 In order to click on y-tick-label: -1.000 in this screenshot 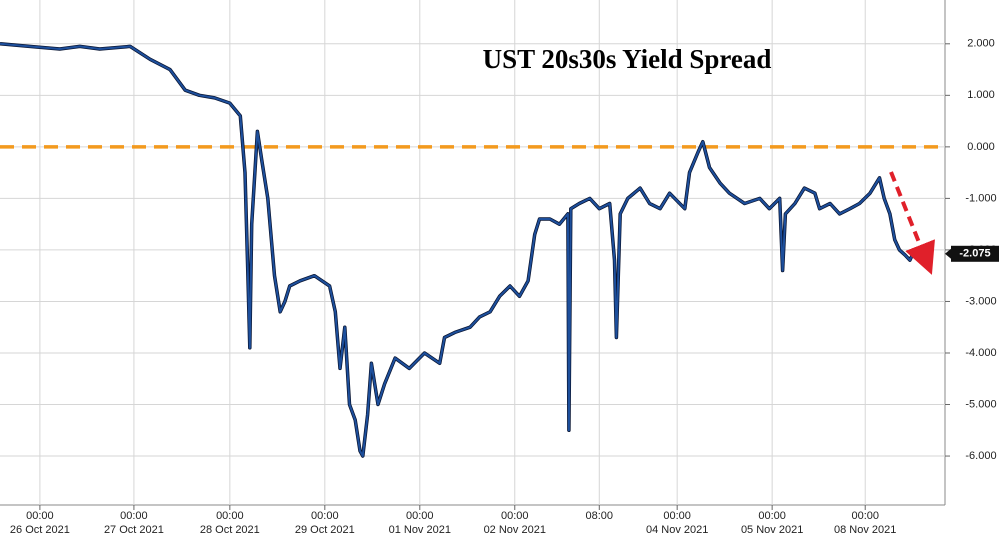, I will do `click(980, 198)`.